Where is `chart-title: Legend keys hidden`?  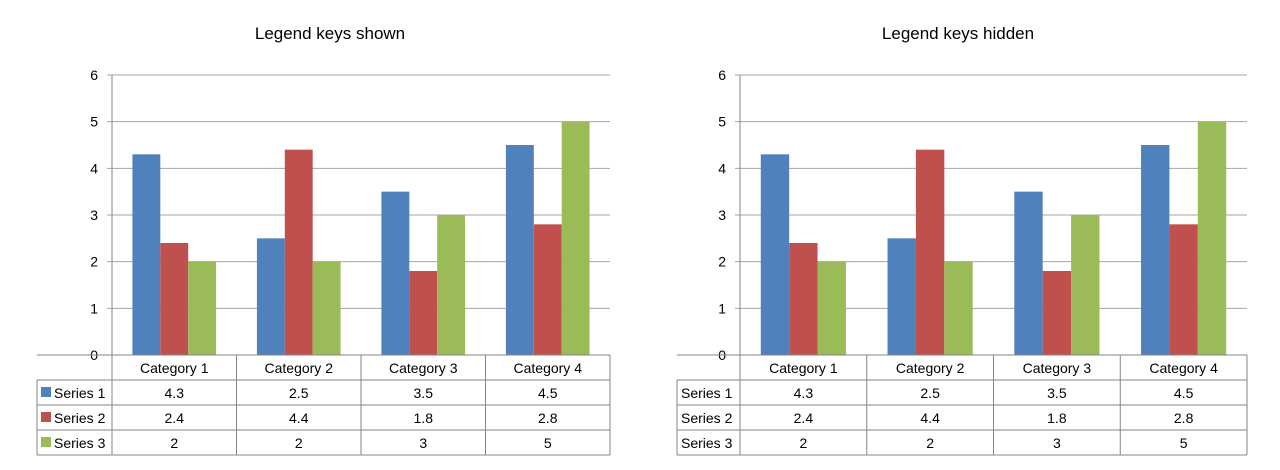 chart-title: Legend keys hidden is located at coordinates (958, 33).